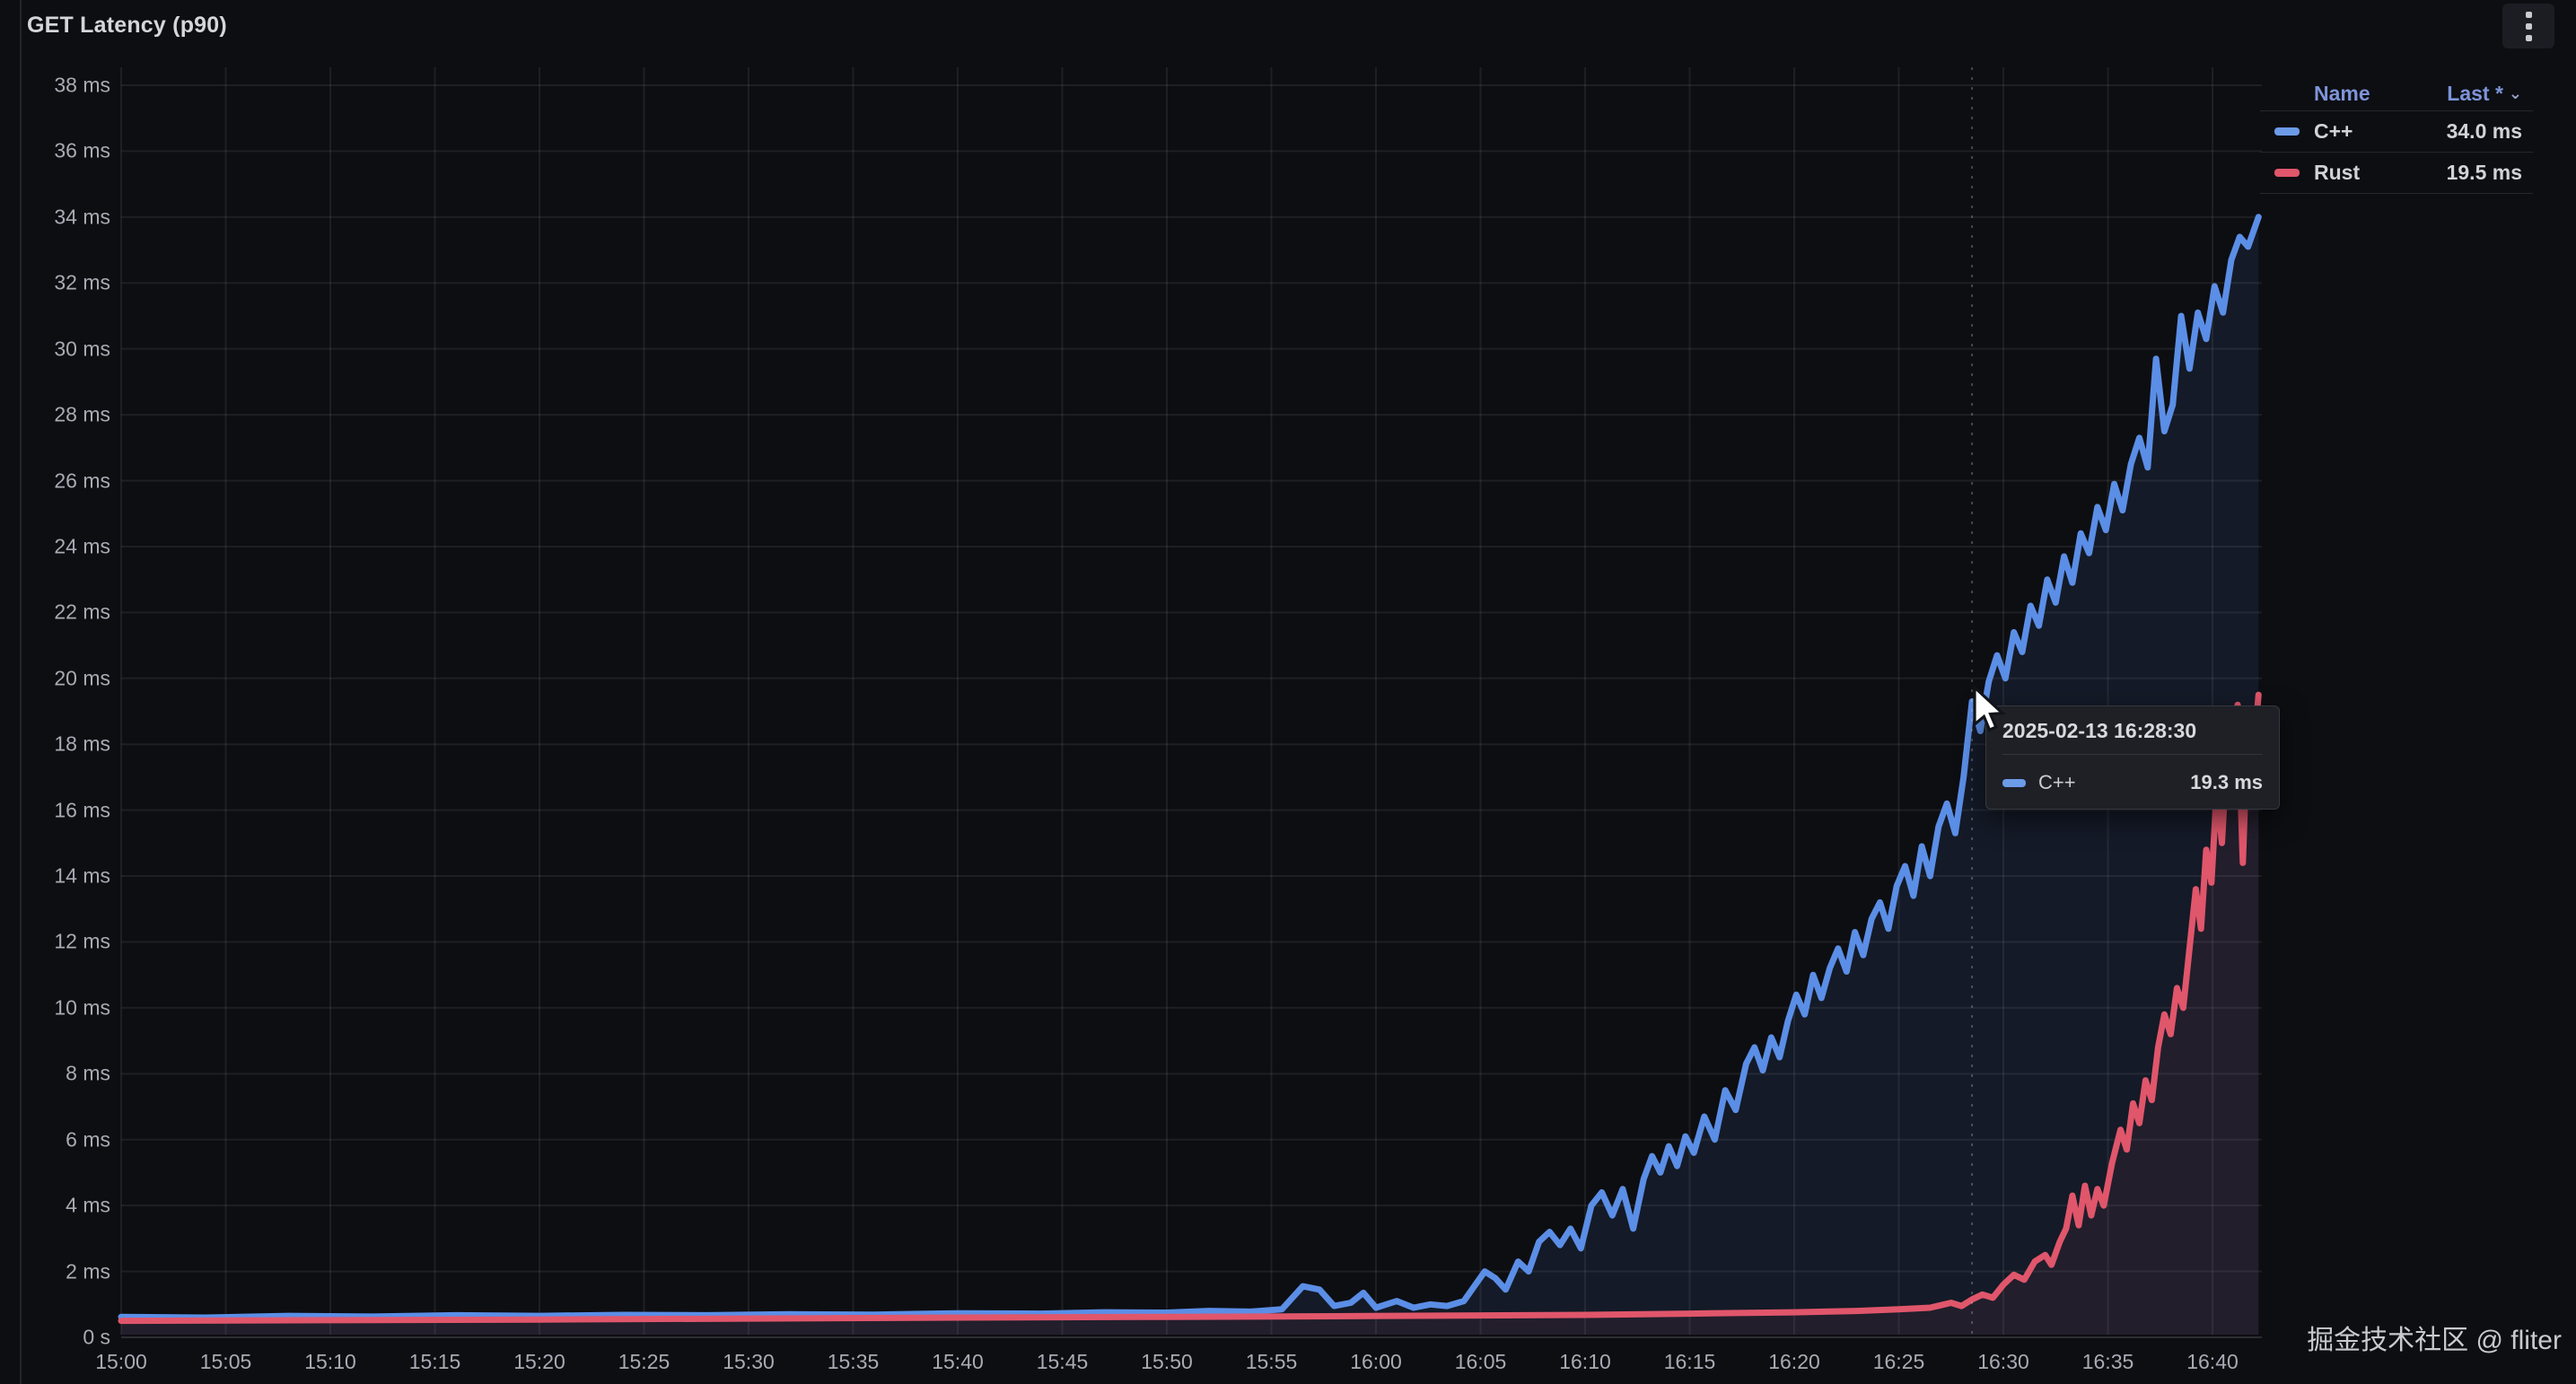 This screenshot has width=2576, height=1384. Describe the element at coordinates (82, 349) in the screenshot. I see `y-tick-label: 30 ms` at that location.